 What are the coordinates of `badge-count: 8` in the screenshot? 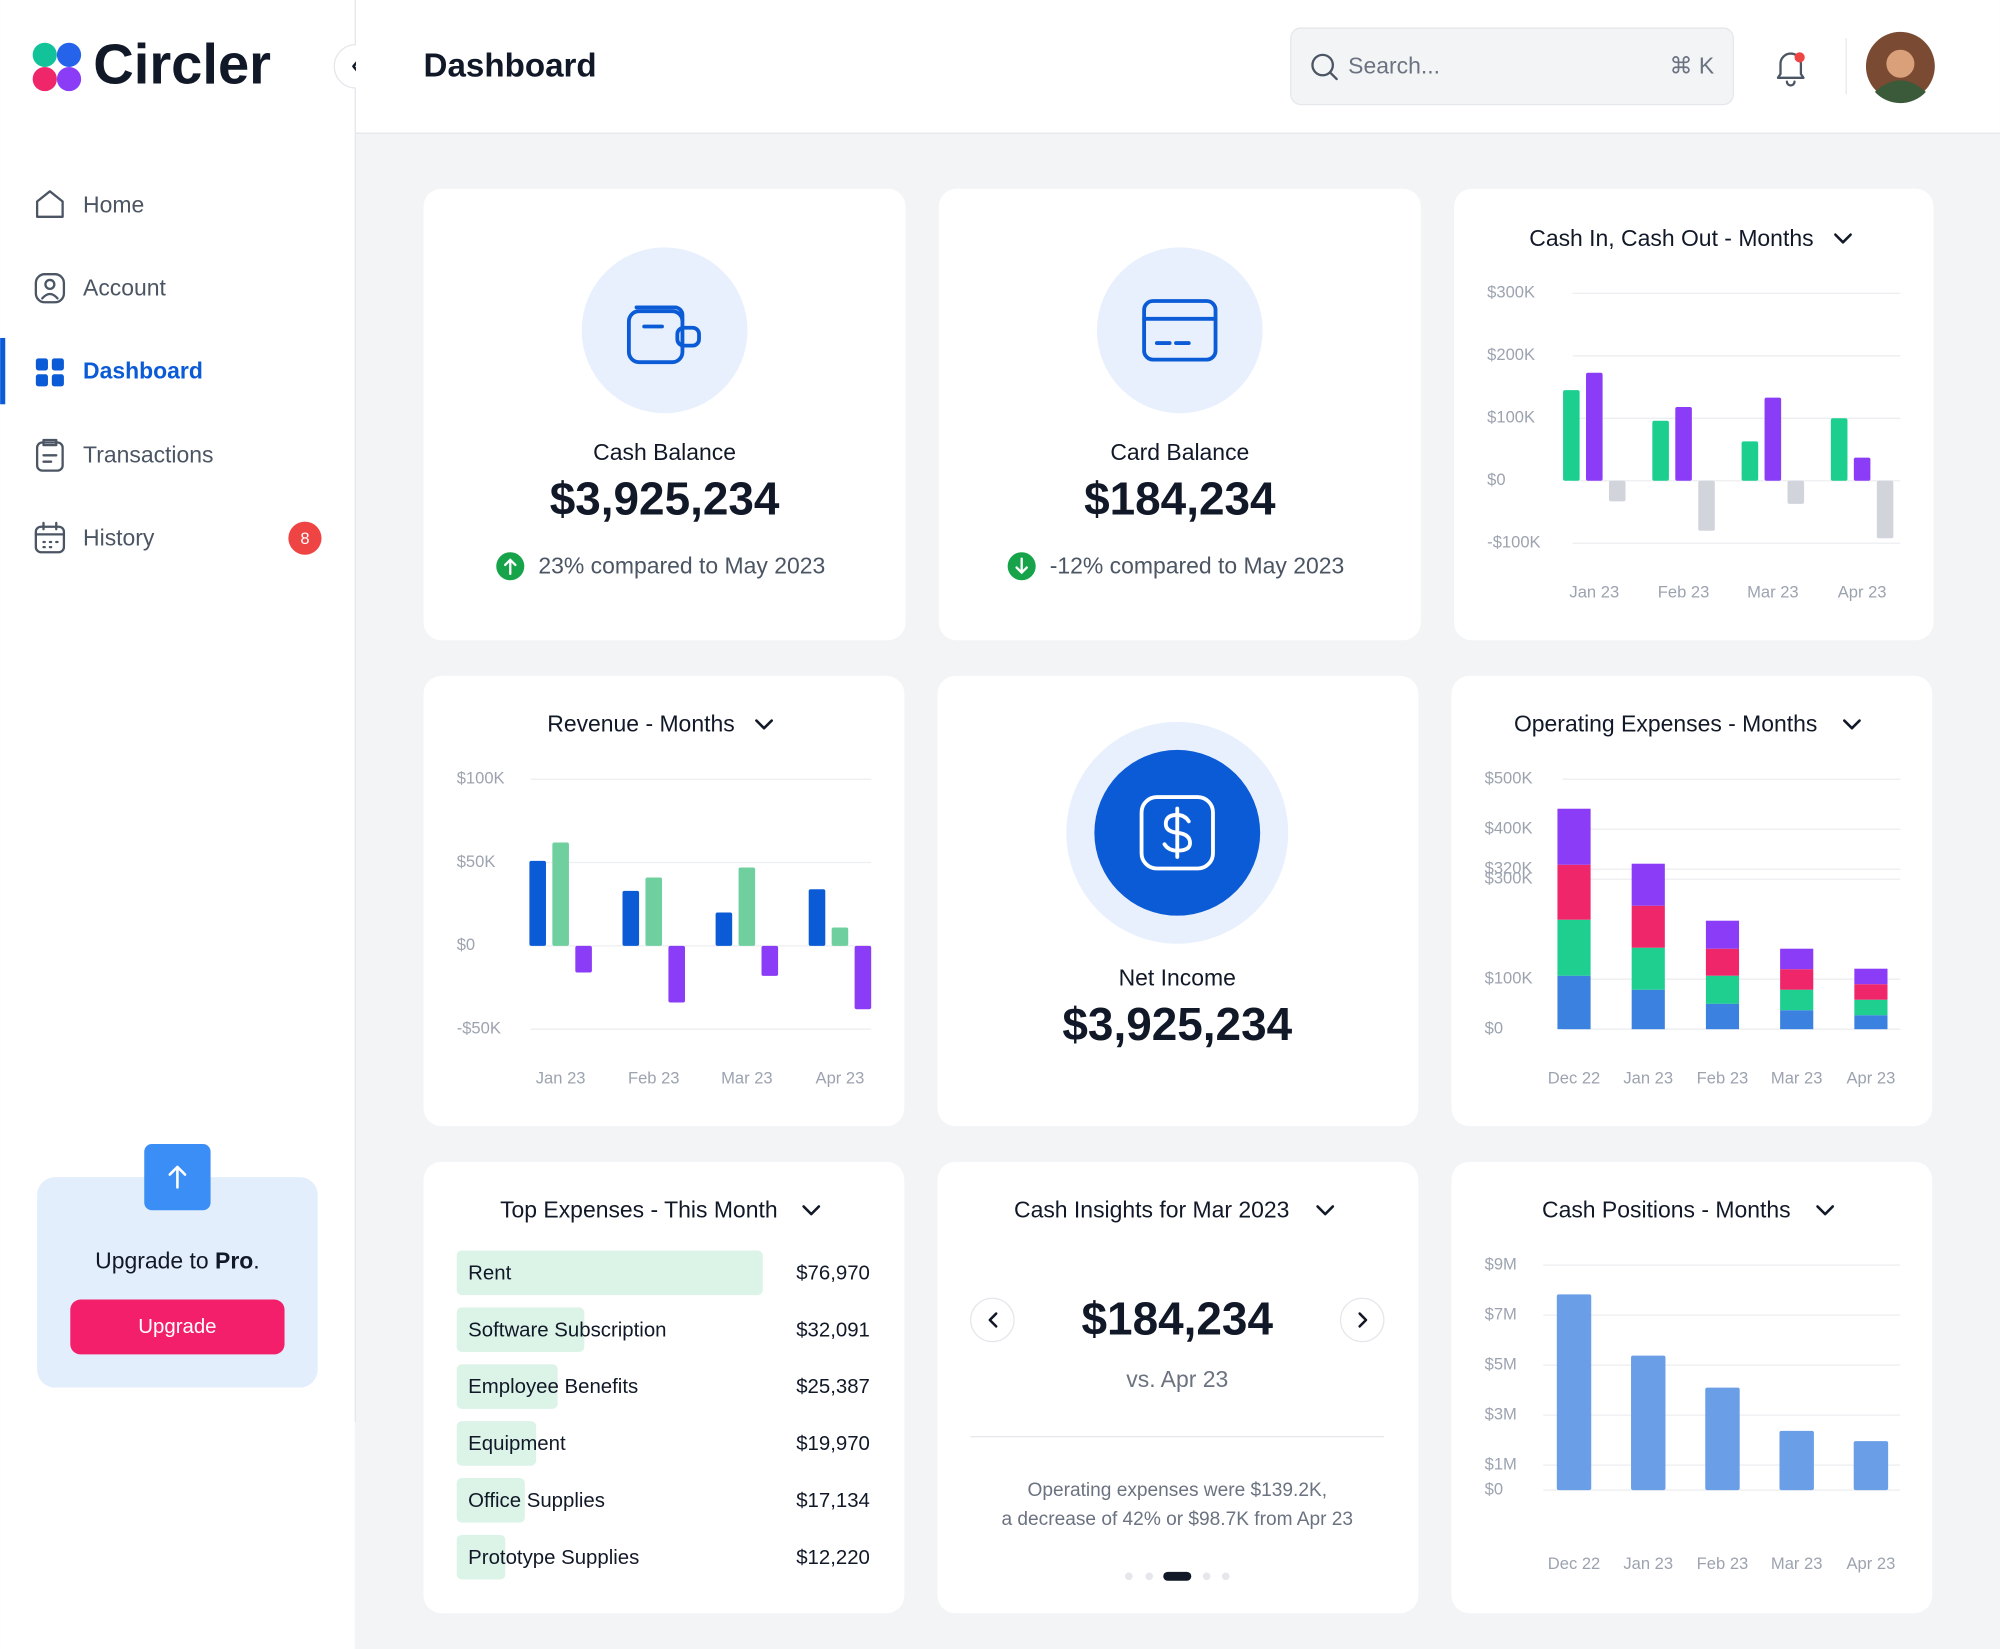 It's located at (304, 538).